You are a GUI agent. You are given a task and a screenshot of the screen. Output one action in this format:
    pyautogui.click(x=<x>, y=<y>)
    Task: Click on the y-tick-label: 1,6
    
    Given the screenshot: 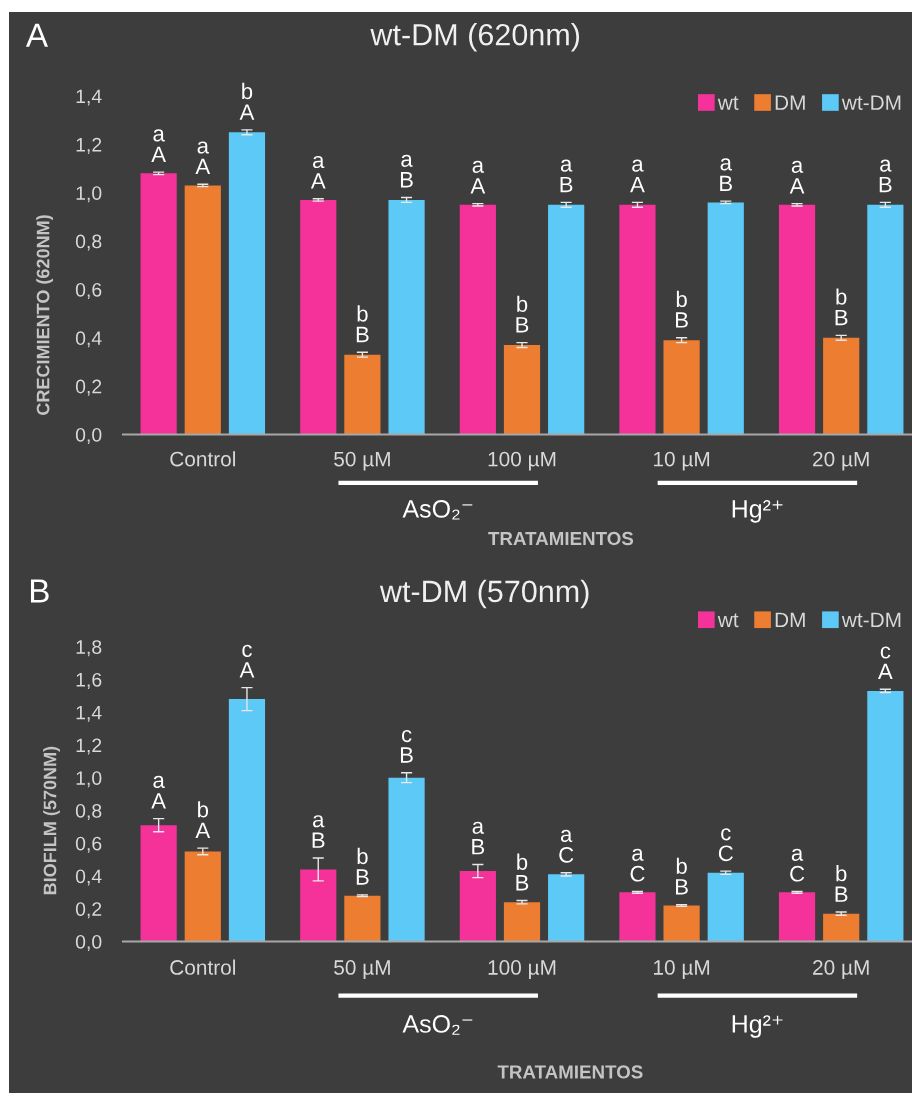 What is the action you would take?
    pyautogui.click(x=89, y=680)
    